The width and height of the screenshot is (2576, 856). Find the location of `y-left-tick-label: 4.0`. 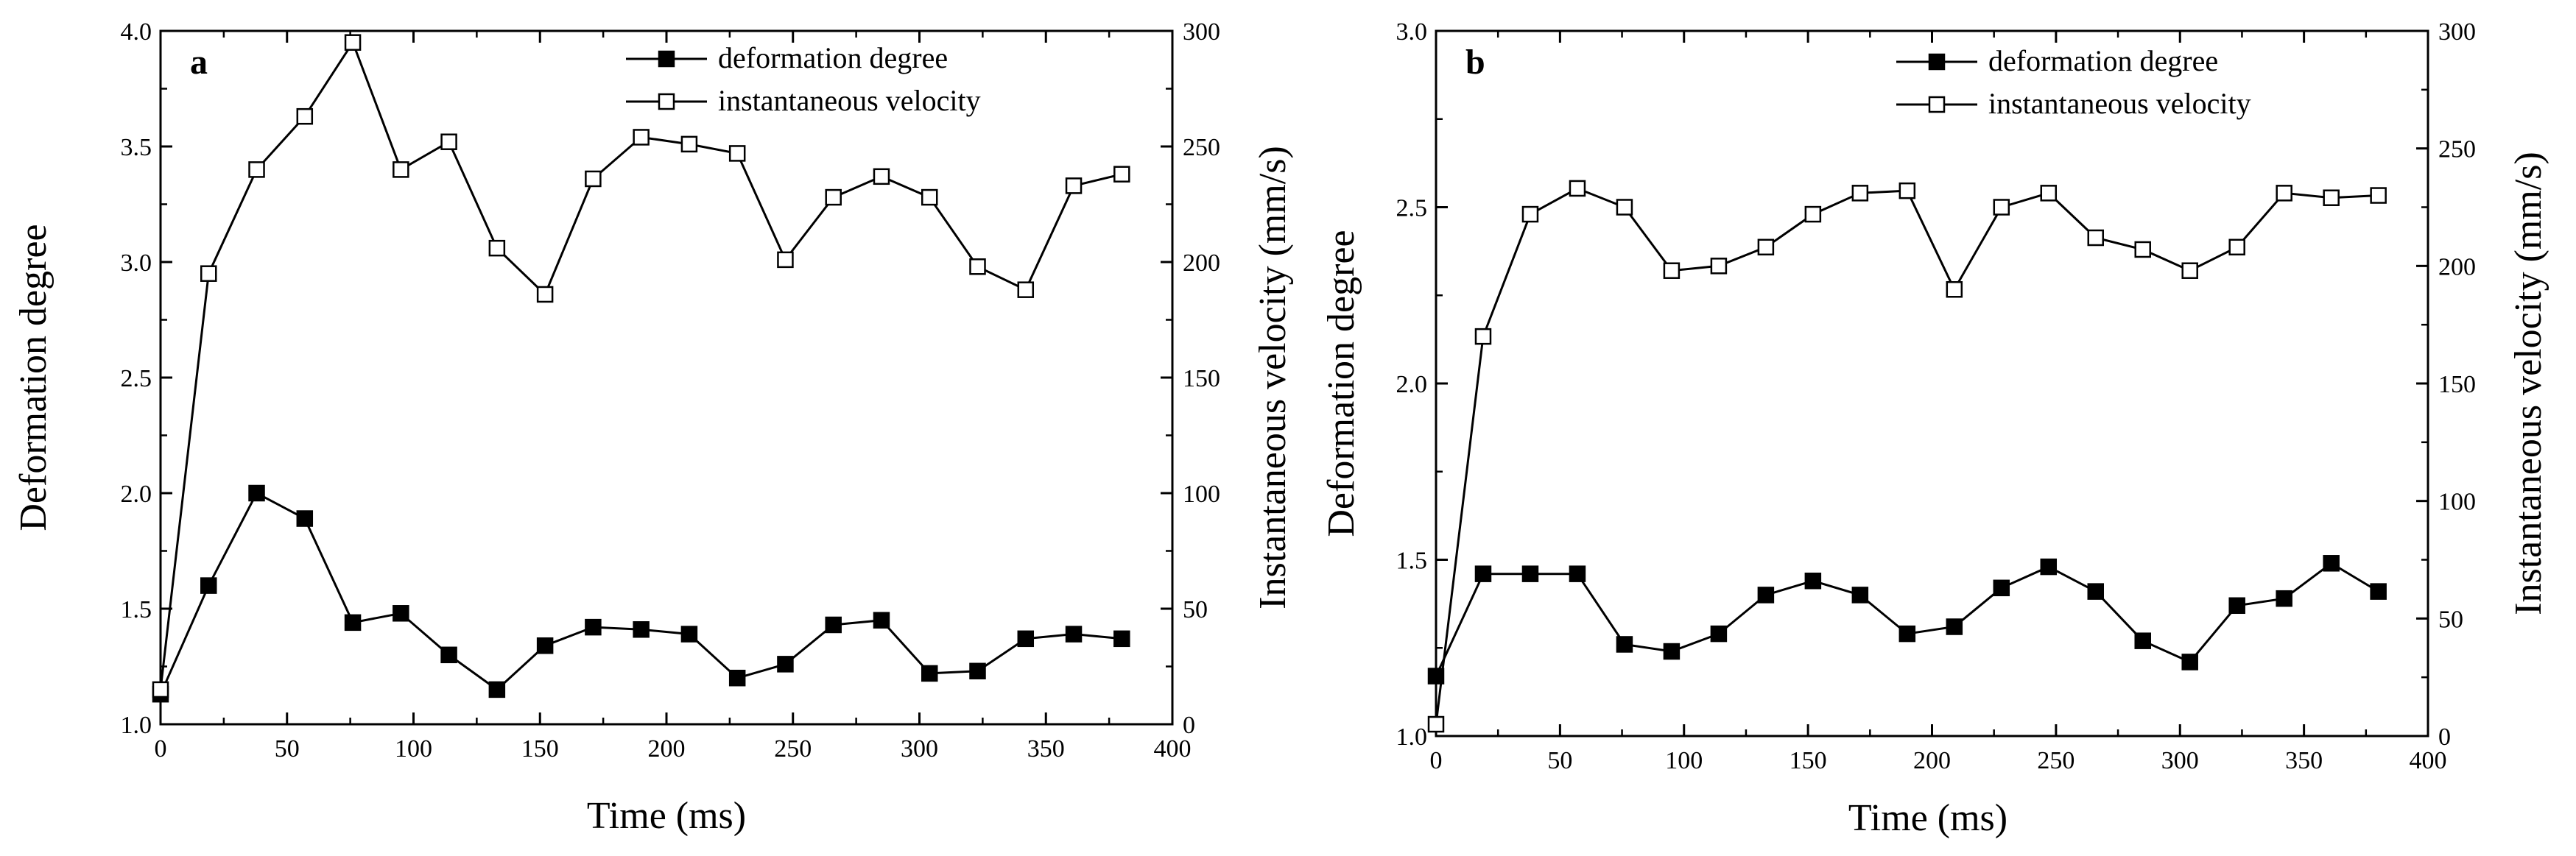

y-left-tick-label: 4.0 is located at coordinates (136, 32).